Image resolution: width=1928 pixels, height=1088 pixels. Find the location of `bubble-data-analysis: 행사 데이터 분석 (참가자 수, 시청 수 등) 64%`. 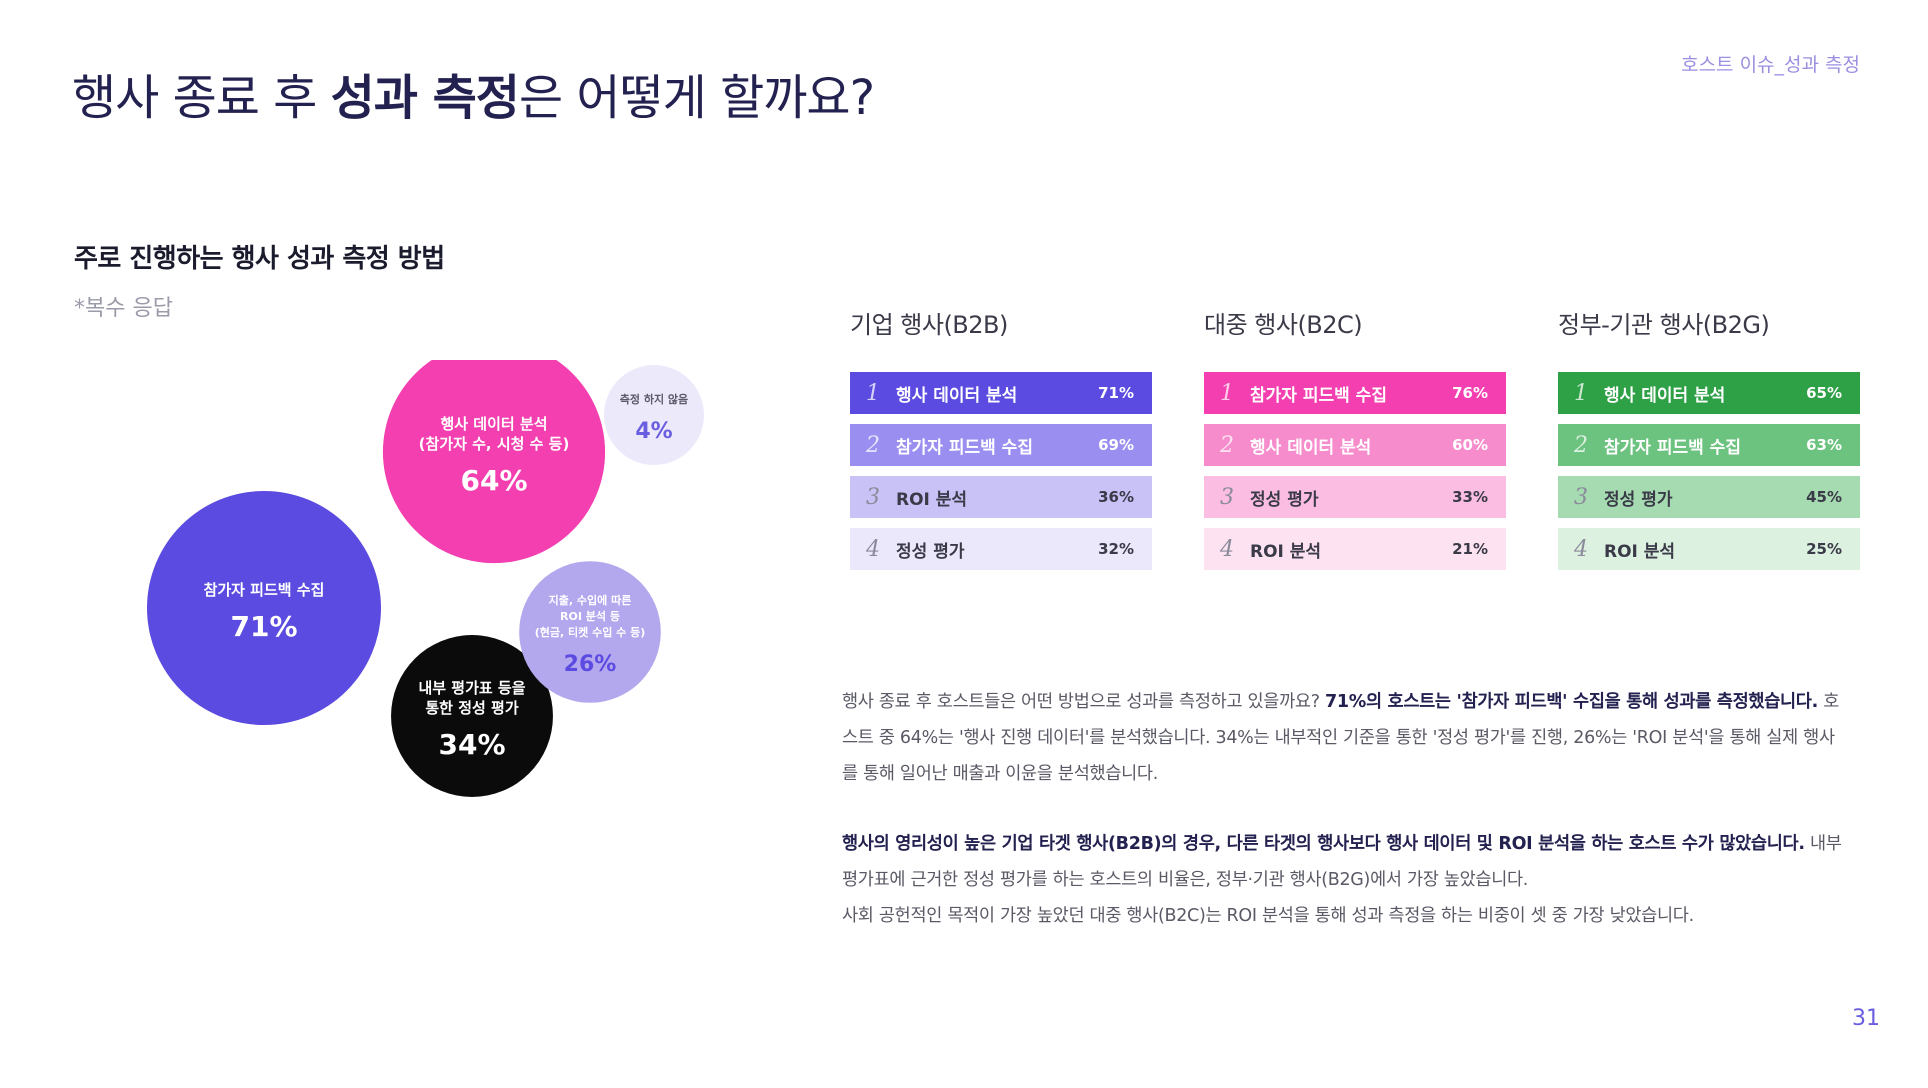

bubble-data-analysis: 행사 데이터 분석 (참가자 수, 시청 수 등) 64% is located at coordinates (494, 462).